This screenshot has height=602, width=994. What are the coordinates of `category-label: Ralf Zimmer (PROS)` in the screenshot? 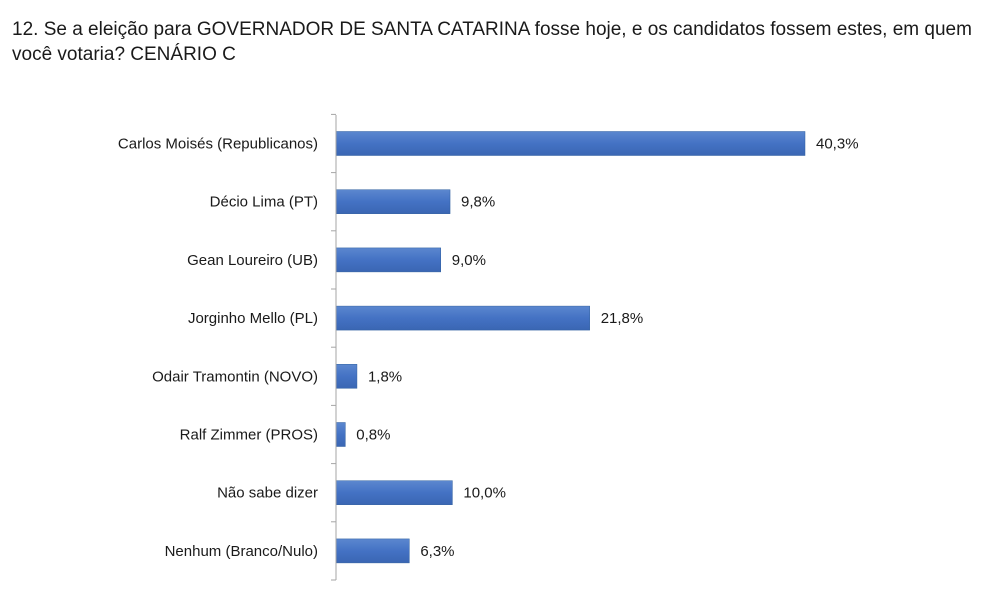 It's located at (249, 435).